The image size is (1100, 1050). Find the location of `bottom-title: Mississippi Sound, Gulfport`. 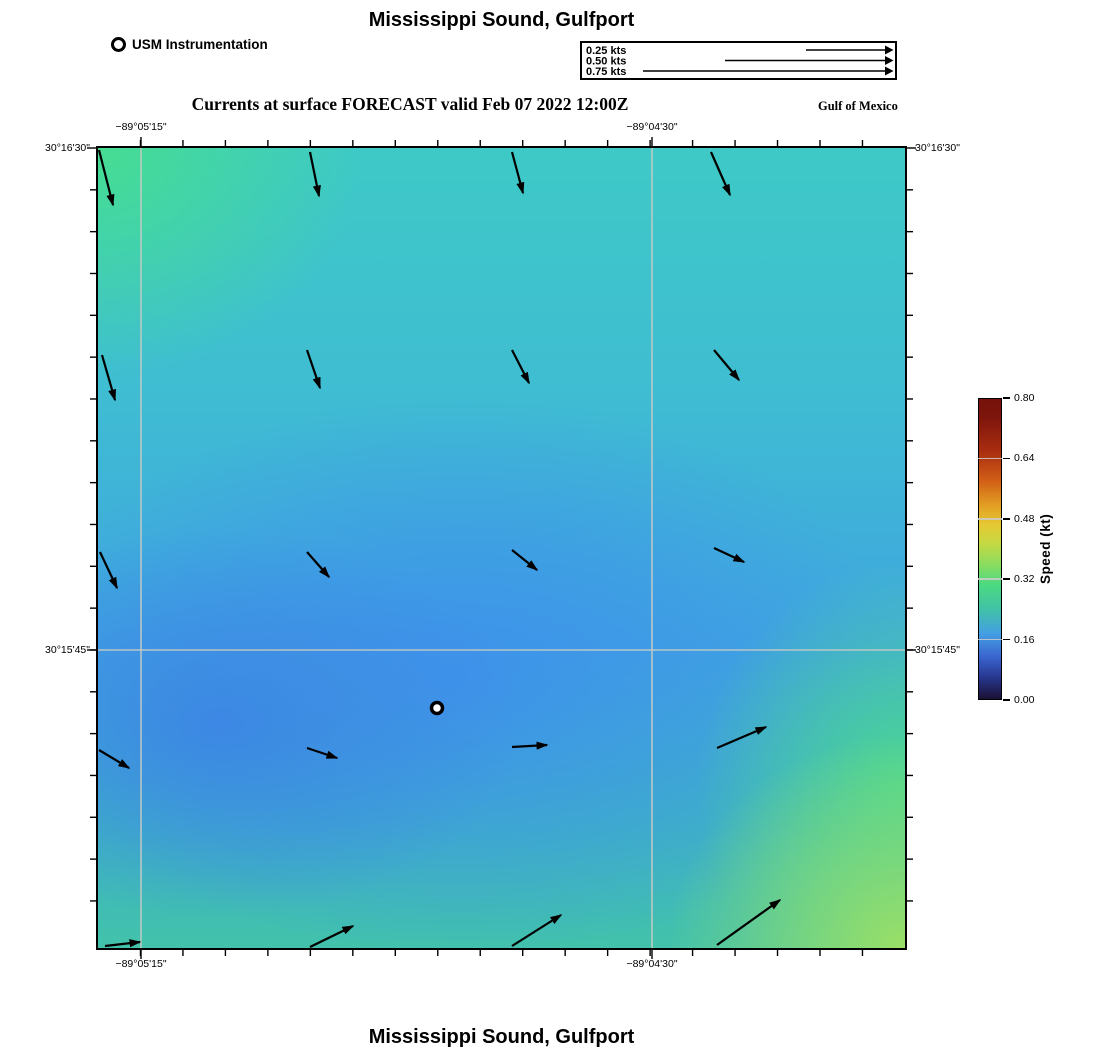

bottom-title: Mississippi Sound, Gulfport is located at coordinates (501, 1037).